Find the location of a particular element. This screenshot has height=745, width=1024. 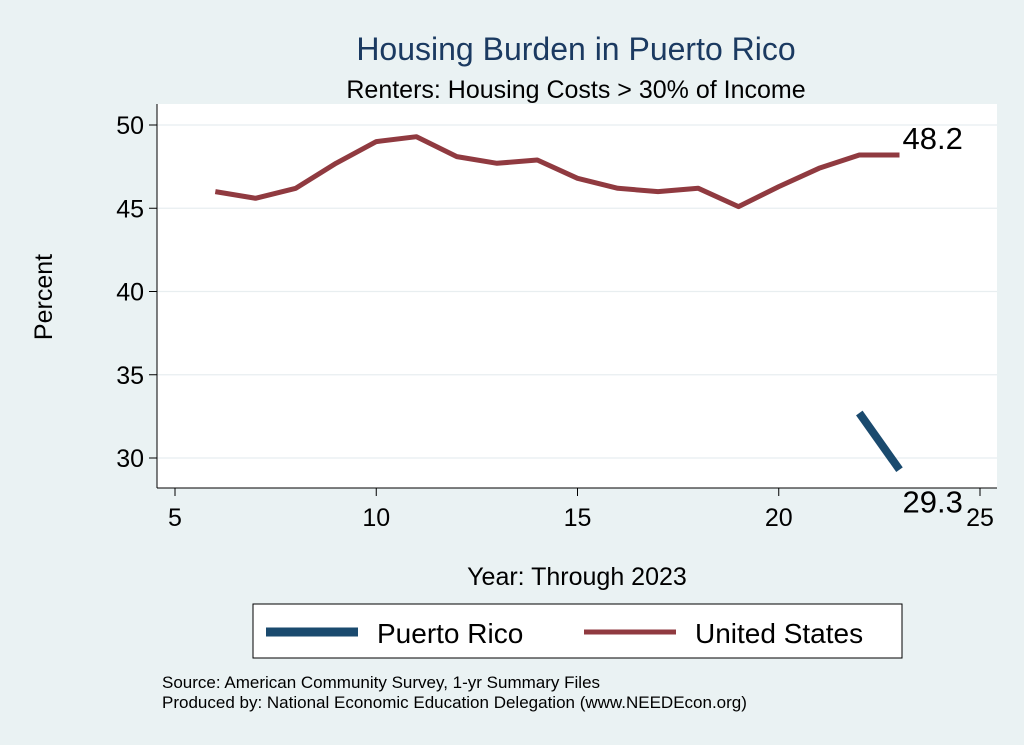

legend: Puerto Rico United States is located at coordinates (577, 631).